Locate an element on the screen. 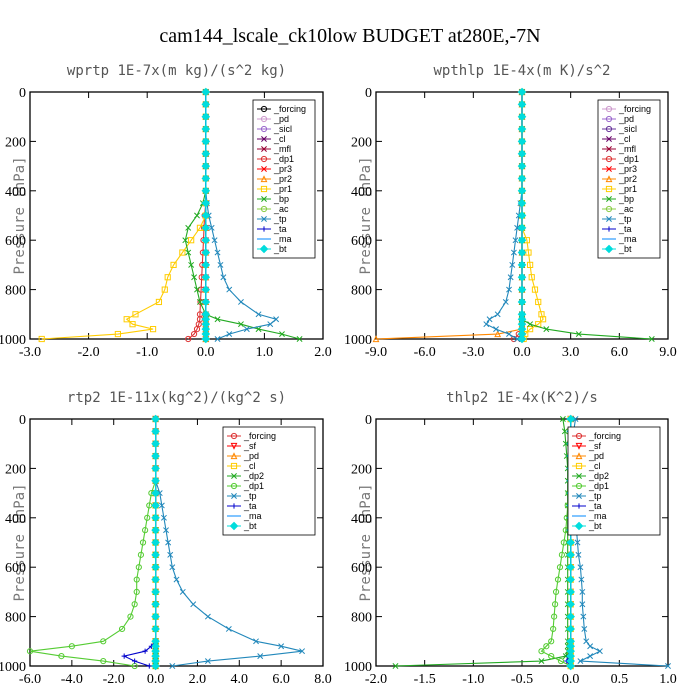  legend-entry: _sf is located at coordinates (595, 446).